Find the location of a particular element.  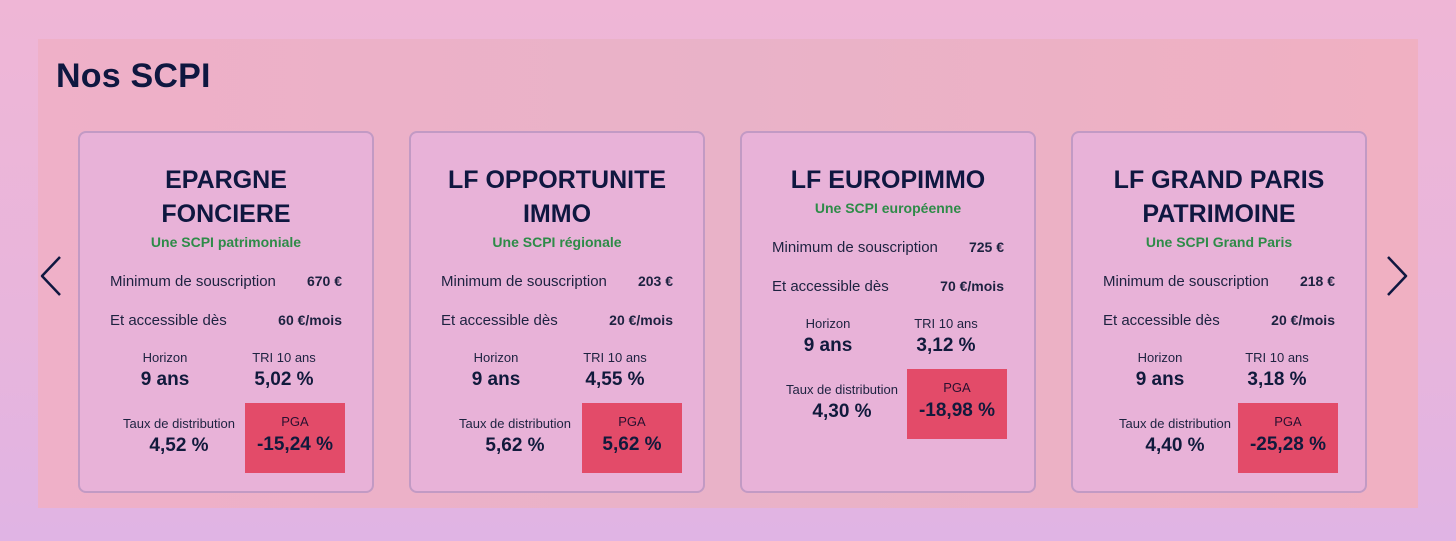

minimum-value: 218 € is located at coordinates (1317, 281).